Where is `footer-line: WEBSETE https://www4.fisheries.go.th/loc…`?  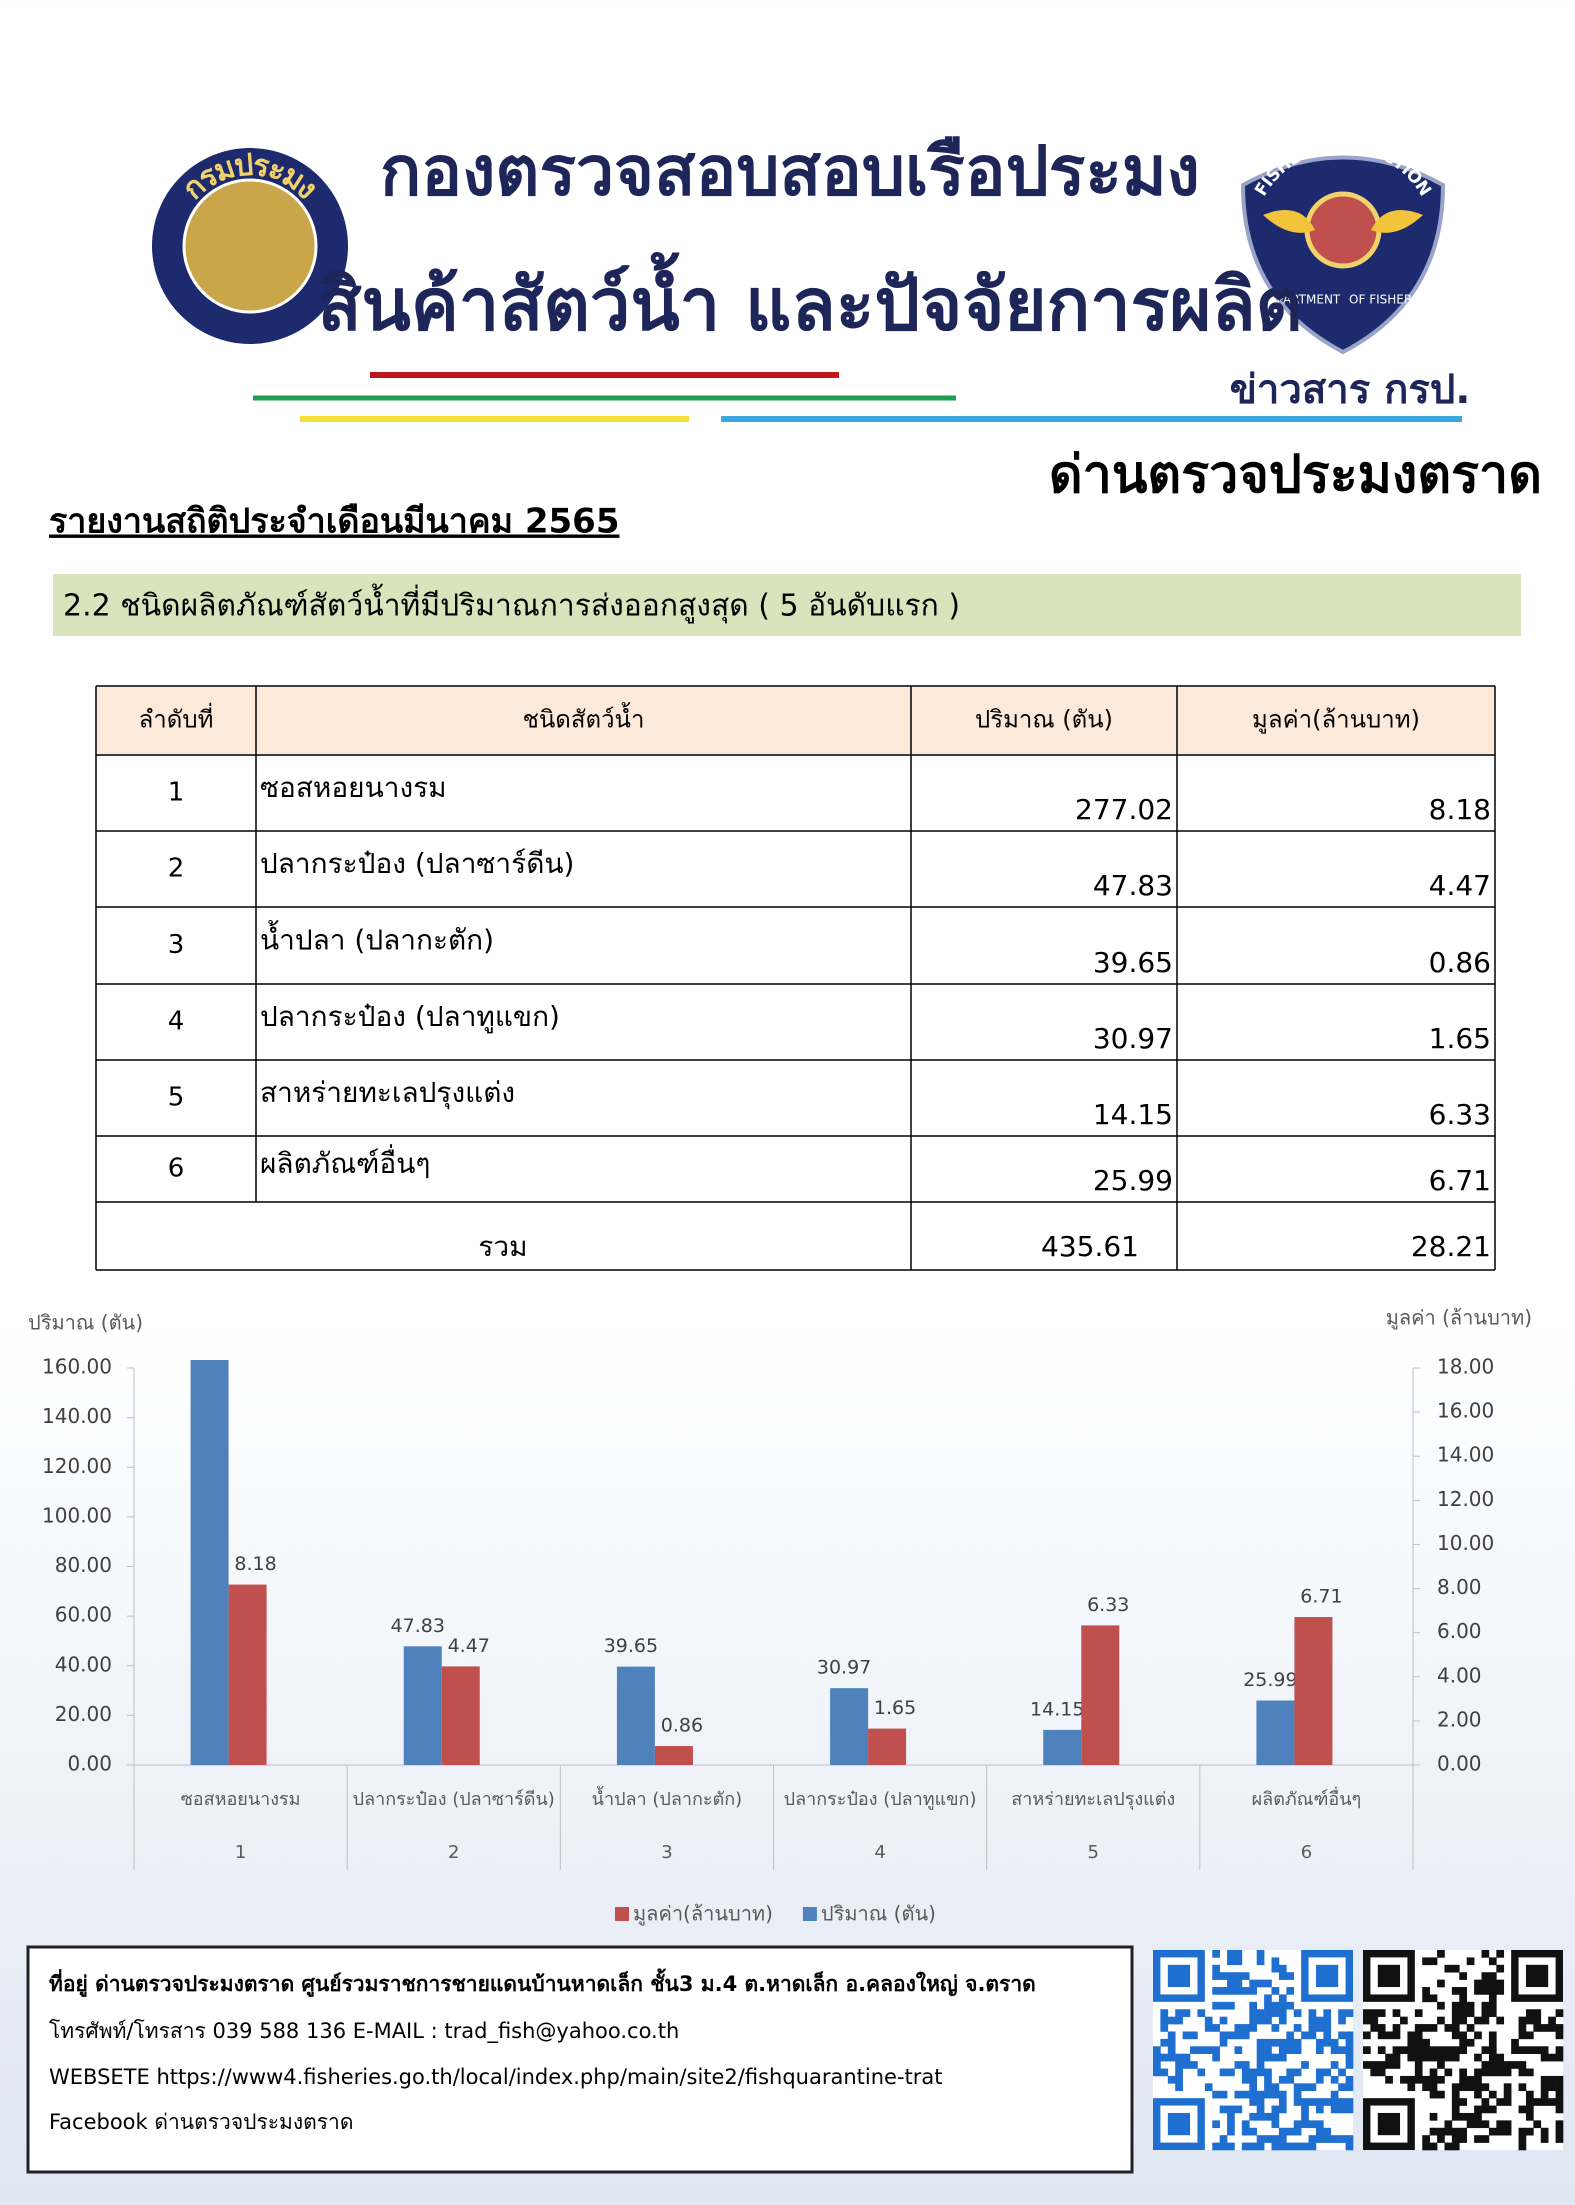
footer-line: WEBSETE https://www4.fisheries.go.th/loc… is located at coordinates (496, 2077).